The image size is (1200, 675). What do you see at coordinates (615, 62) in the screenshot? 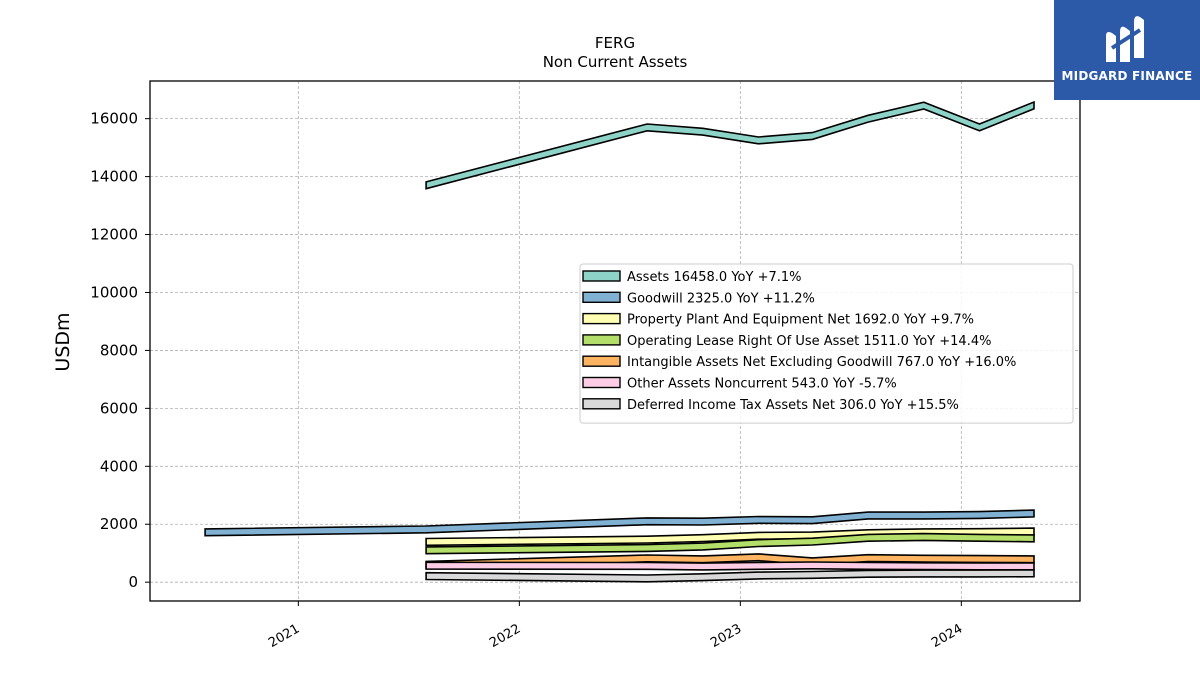
I see `chart-subtitle: Non Current Assets` at bounding box center [615, 62].